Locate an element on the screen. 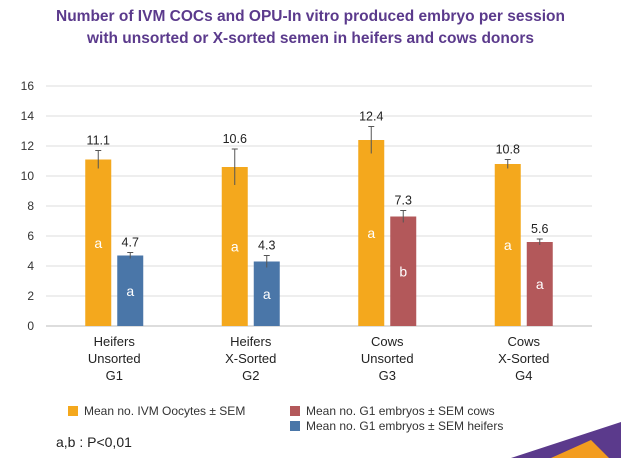 Image resolution: width=621 pixels, height=458 pixels. legend-item-oocytes: Mean no. IVM Oocytes ± SEM is located at coordinates (156, 411).